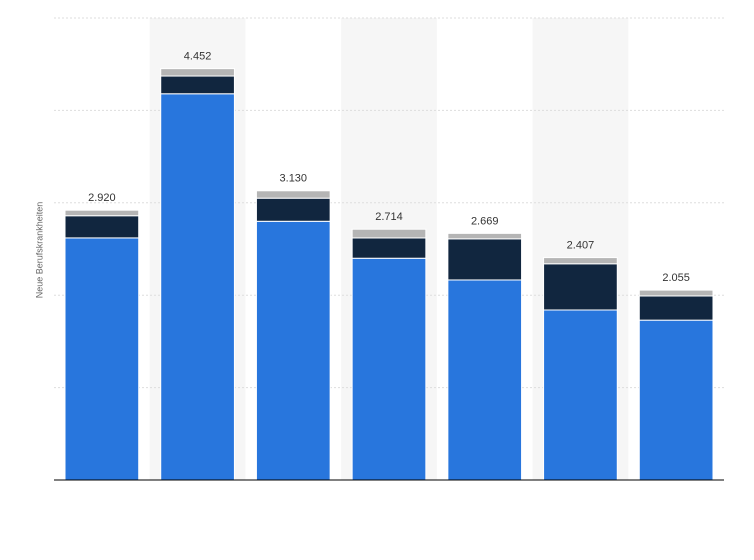 Image resolution: width=754 pixels, height=560 pixels. What do you see at coordinates (389, 217) in the screenshot?
I see `total-label: 2.714` at bounding box center [389, 217].